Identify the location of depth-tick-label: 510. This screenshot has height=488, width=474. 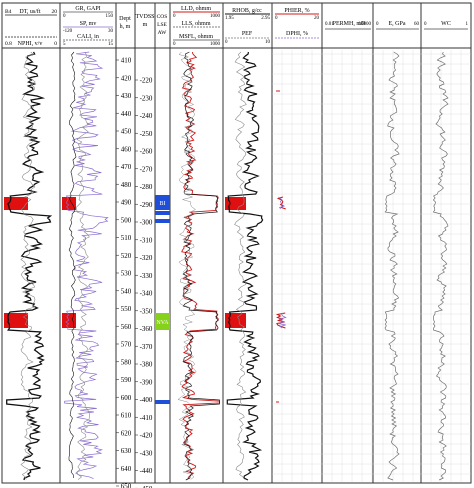
(126, 238).